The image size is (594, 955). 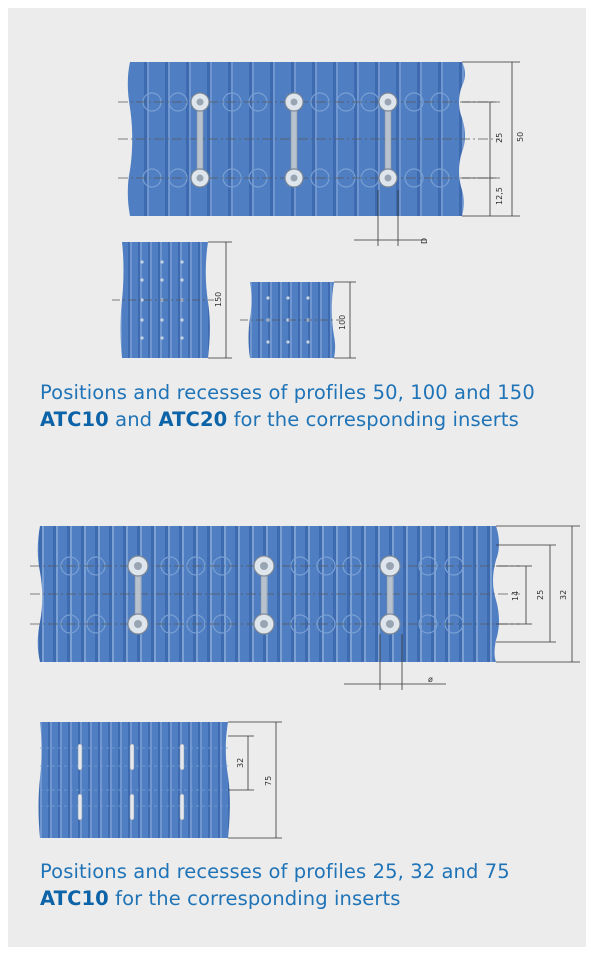 What do you see at coordinates (342, 322) in the screenshot?
I see `dim-100: 100` at bounding box center [342, 322].